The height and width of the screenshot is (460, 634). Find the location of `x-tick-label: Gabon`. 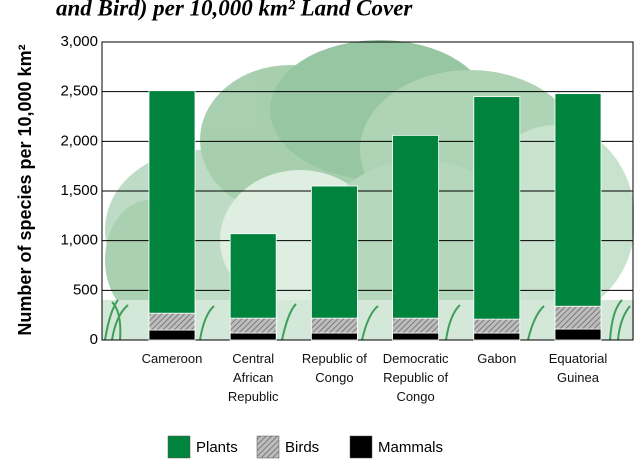

x-tick-label: Gabon is located at coordinates (497, 358).